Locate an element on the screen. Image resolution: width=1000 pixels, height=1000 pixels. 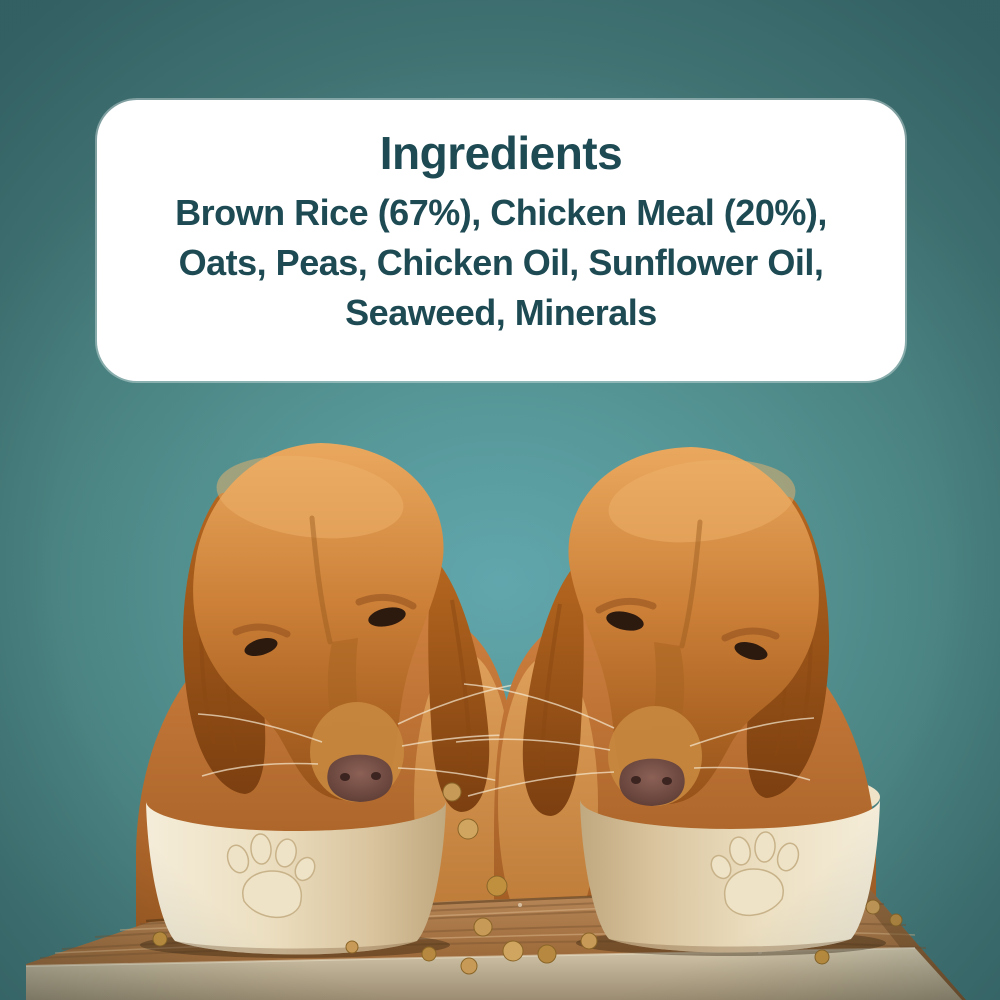
ingredients-line-2: Oats, Peas, Chicken Oil, Sunflower Oil, is located at coordinates (501, 262).